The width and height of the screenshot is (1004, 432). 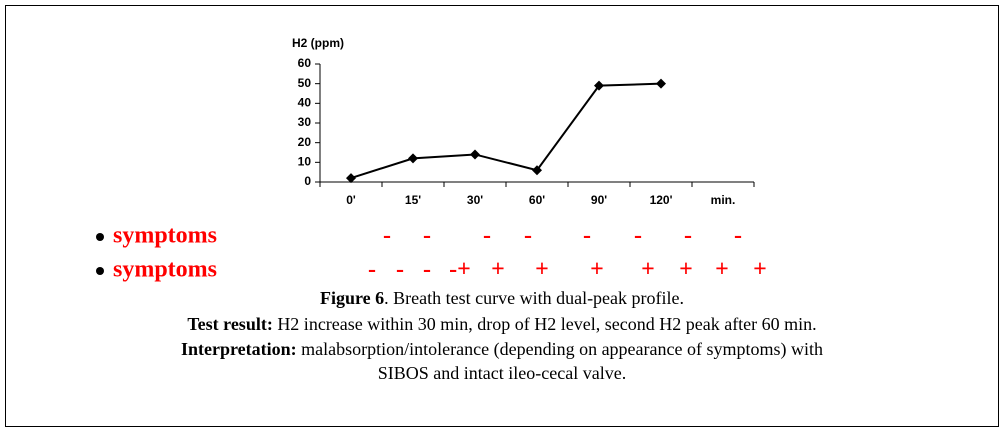 What do you see at coordinates (475, 200) in the screenshot?
I see `x-tick-label: 30'` at bounding box center [475, 200].